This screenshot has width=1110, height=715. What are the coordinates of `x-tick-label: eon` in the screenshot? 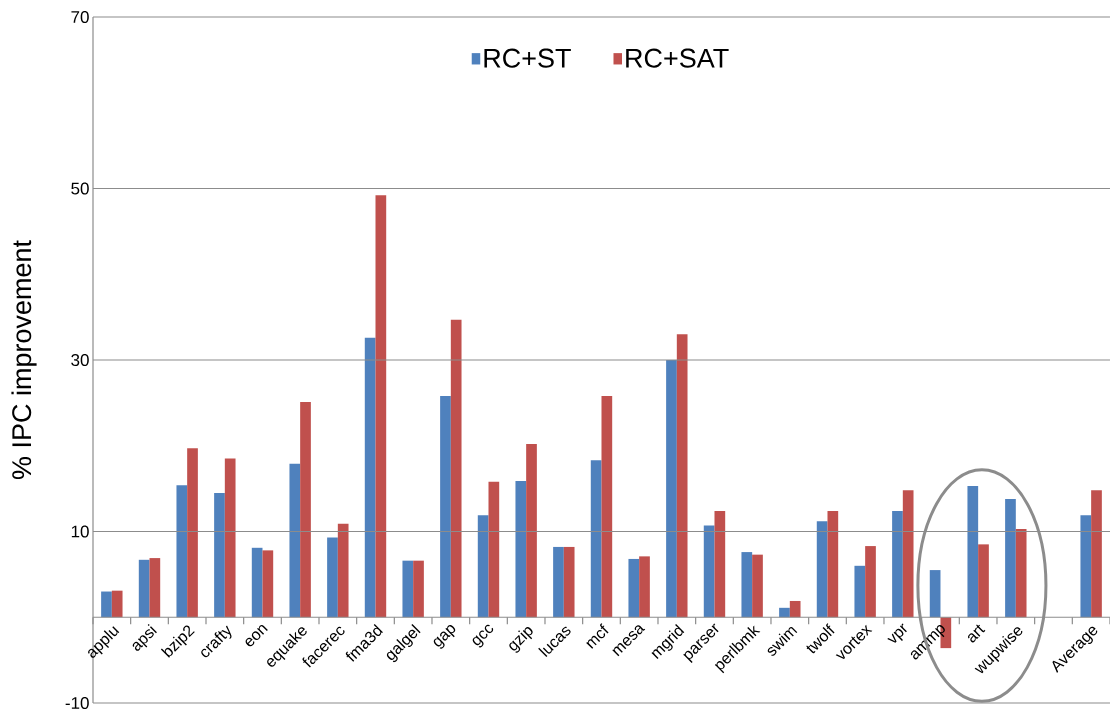 It's located at (256, 635).